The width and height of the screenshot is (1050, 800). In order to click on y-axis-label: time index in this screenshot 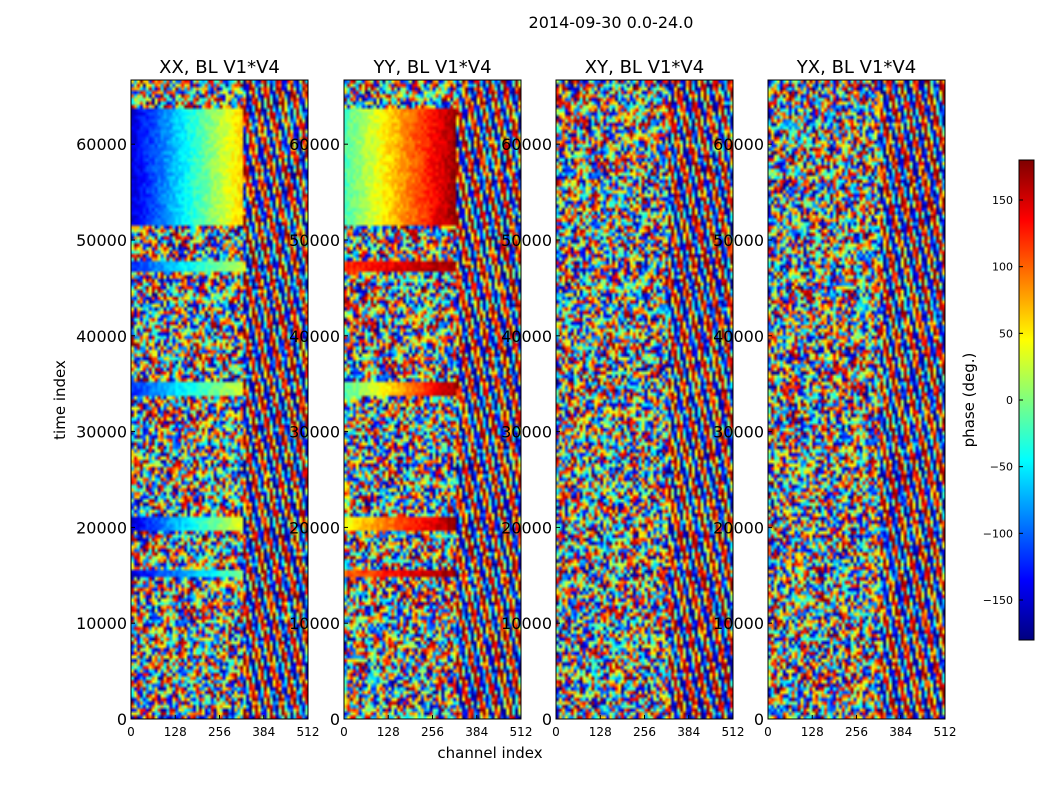, I will do `click(60, 400)`.